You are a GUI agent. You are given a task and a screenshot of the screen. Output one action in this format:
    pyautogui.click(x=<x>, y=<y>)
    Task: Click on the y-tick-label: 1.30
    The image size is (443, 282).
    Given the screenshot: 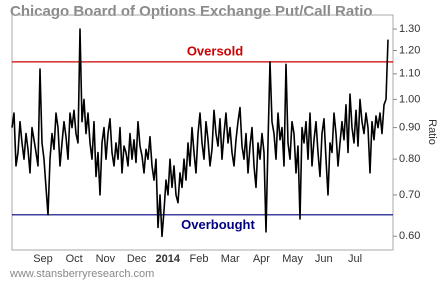 What is the action you would take?
    pyautogui.click(x=409, y=29)
    